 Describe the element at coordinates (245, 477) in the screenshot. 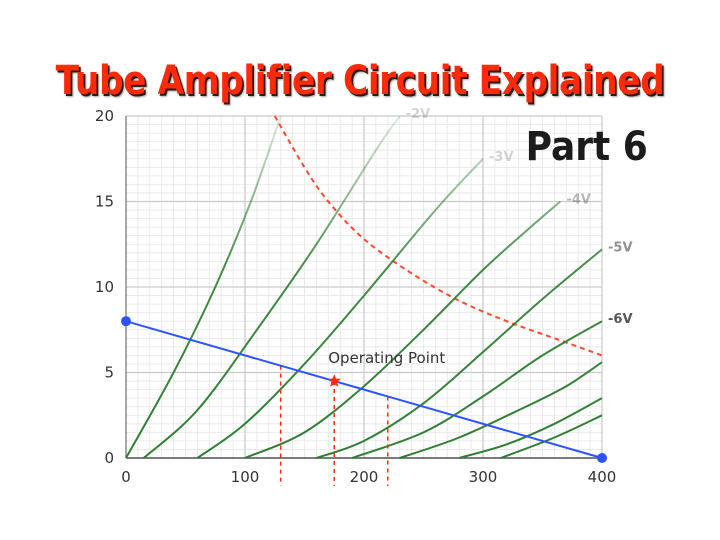

I see `x-tick-label: 100` at that location.